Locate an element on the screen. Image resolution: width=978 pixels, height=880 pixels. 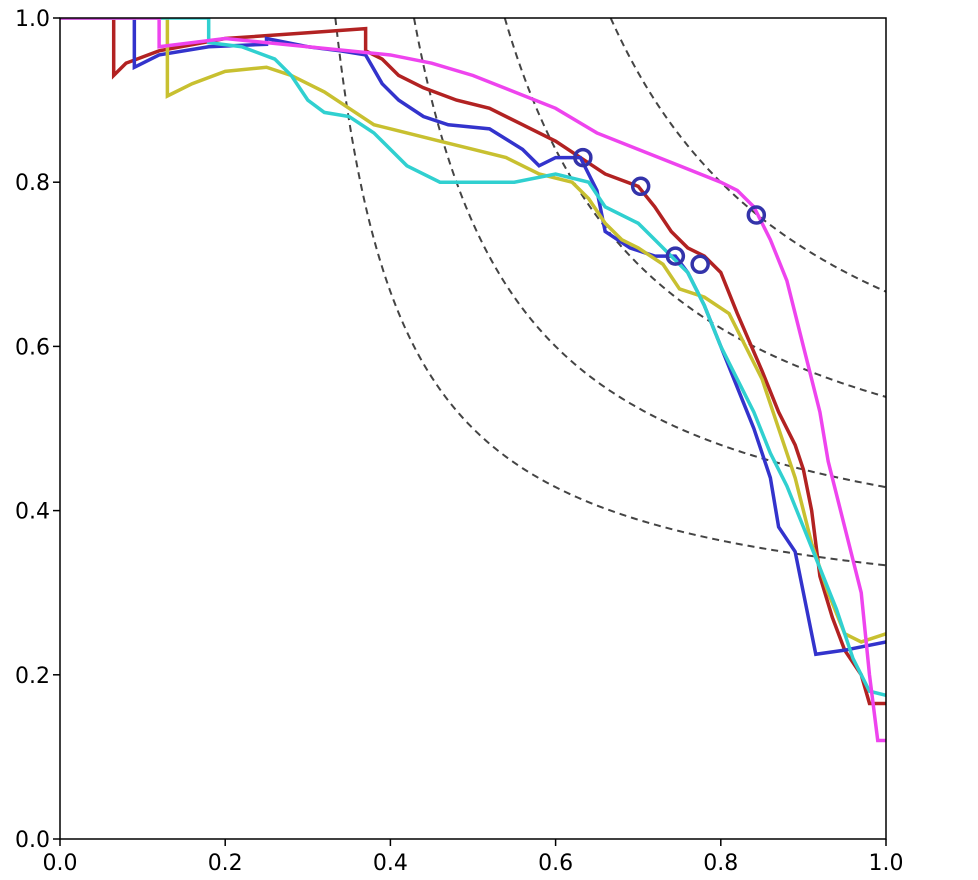
x-tick-label-2: 0.4 is located at coordinates (390, 863).